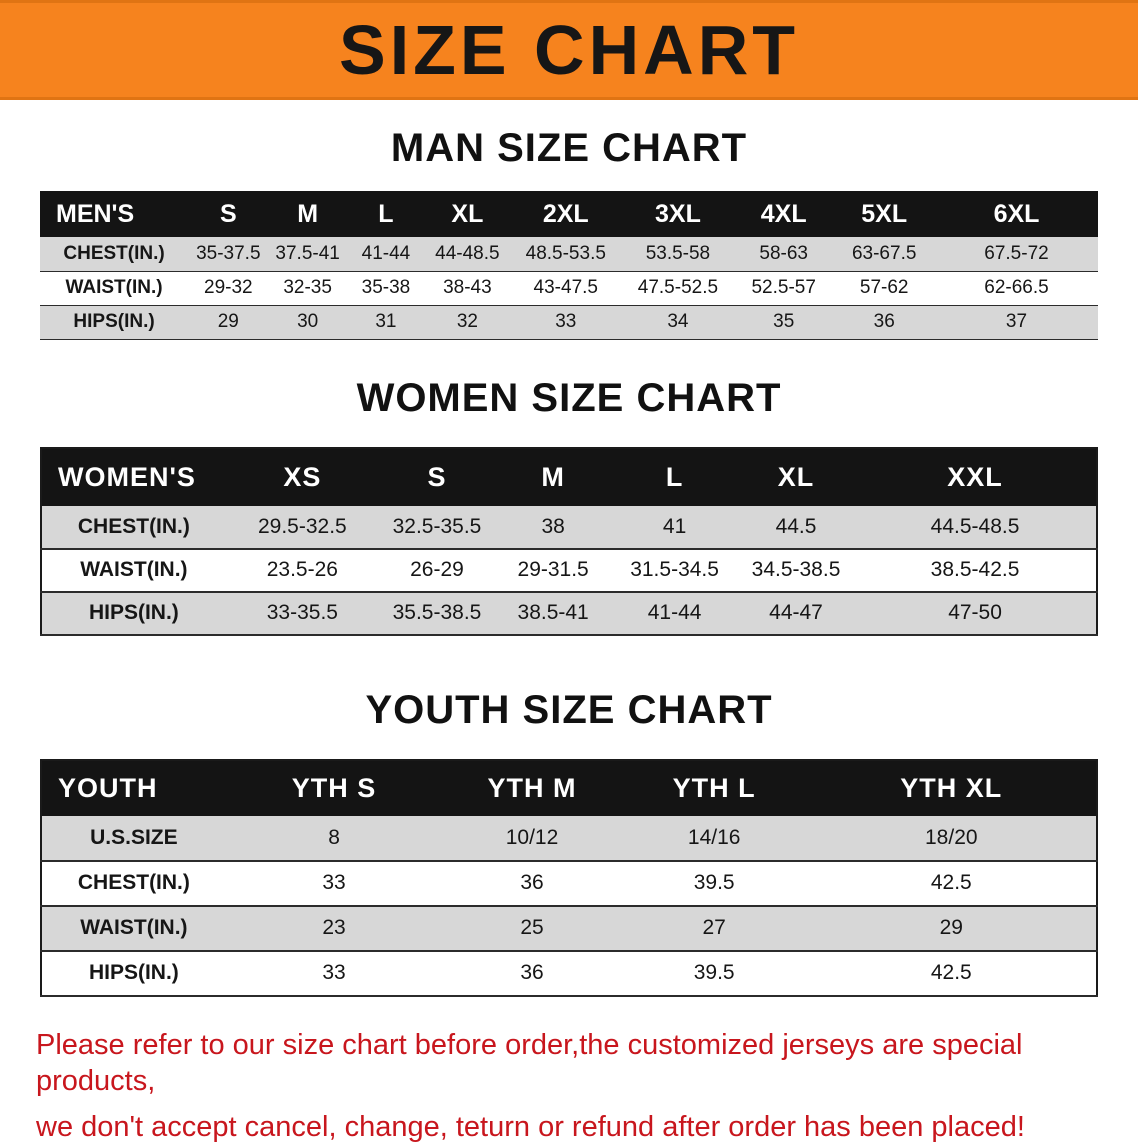 The width and height of the screenshot is (1138, 1145). What do you see at coordinates (784, 321) in the screenshot?
I see `size-value: 35` at bounding box center [784, 321].